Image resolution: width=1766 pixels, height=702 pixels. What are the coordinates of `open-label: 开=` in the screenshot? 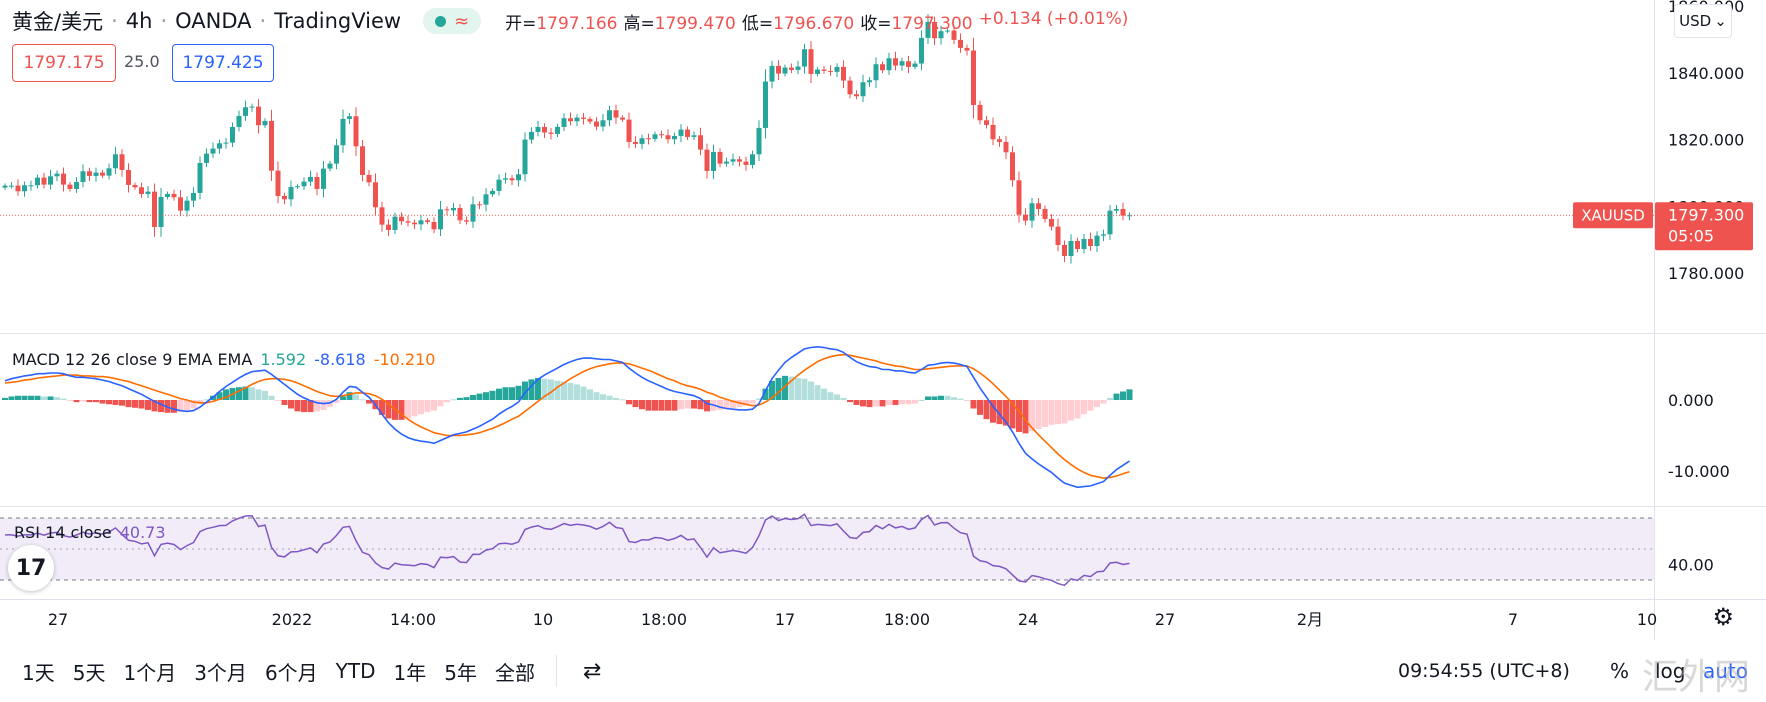 It's located at (521, 23).